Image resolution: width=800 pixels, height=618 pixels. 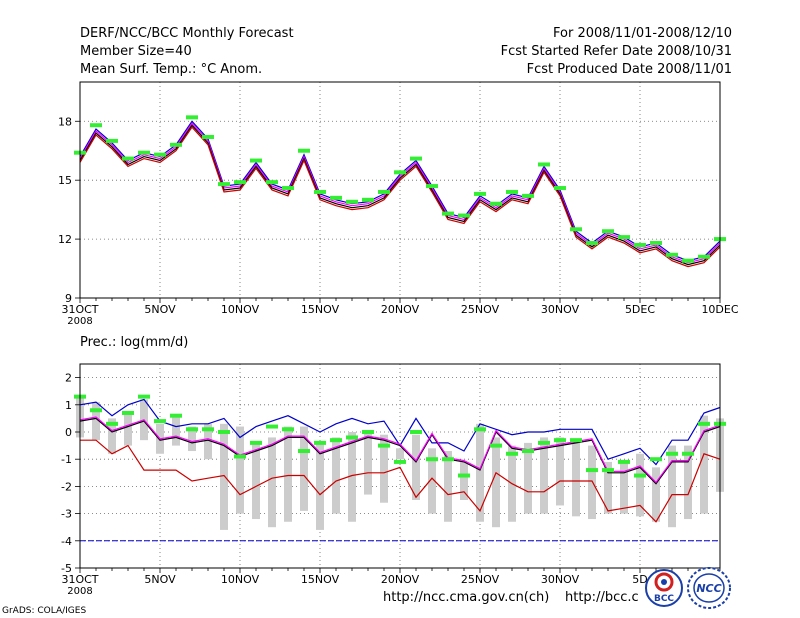 I want to click on y-tick-label: -4, so click(x=66, y=541).